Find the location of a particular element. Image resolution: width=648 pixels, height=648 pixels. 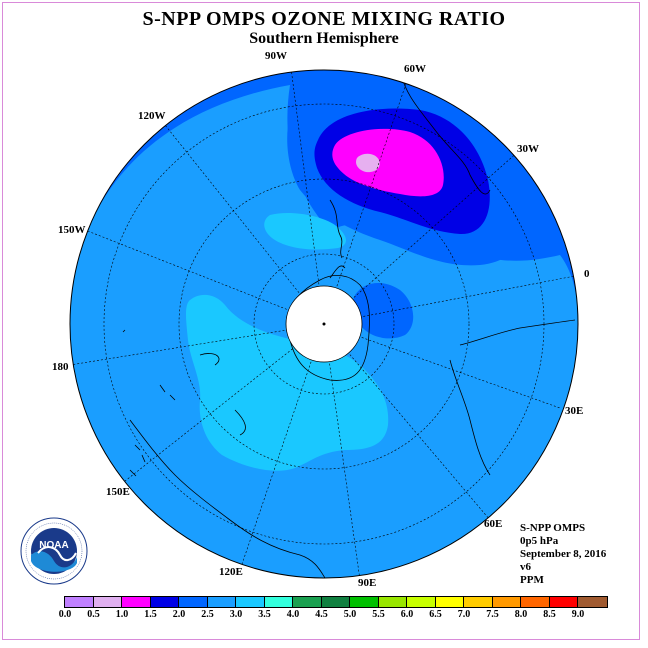

lon-label-30w: 30W is located at coordinates (528, 149).